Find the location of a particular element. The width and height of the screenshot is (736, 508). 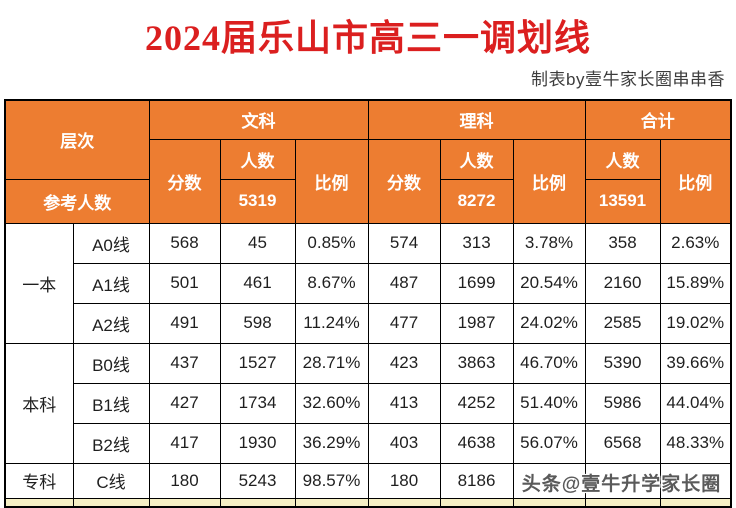

header-like-count: 人数 is located at coordinates (476, 159).